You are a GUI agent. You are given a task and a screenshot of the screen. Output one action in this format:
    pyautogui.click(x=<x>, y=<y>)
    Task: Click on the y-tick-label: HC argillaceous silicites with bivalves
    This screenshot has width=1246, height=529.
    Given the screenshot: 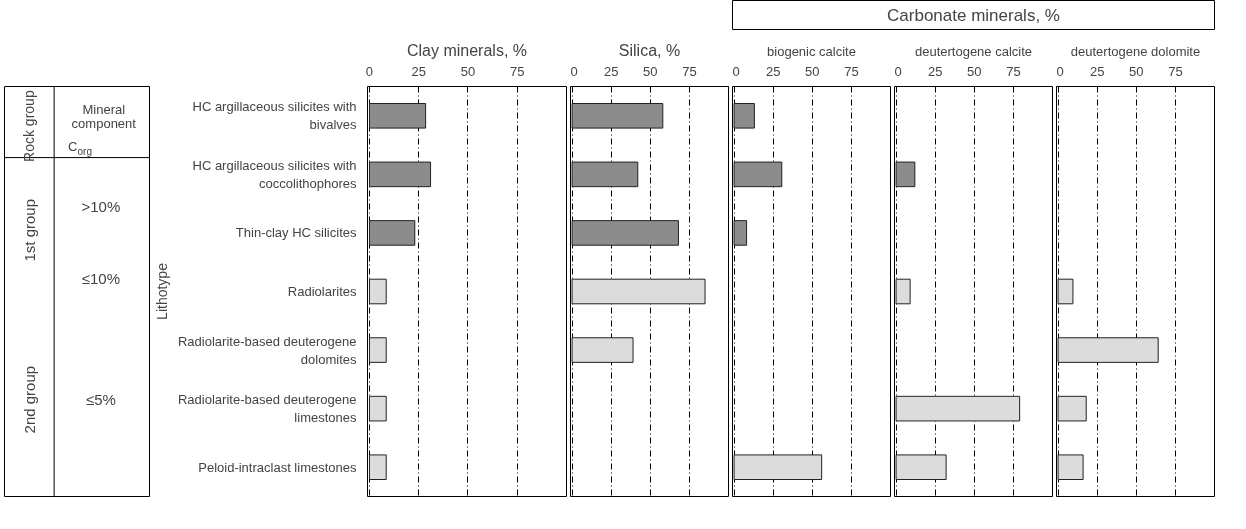 What is the action you would take?
    pyautogui.click(x=274, y=116)
    